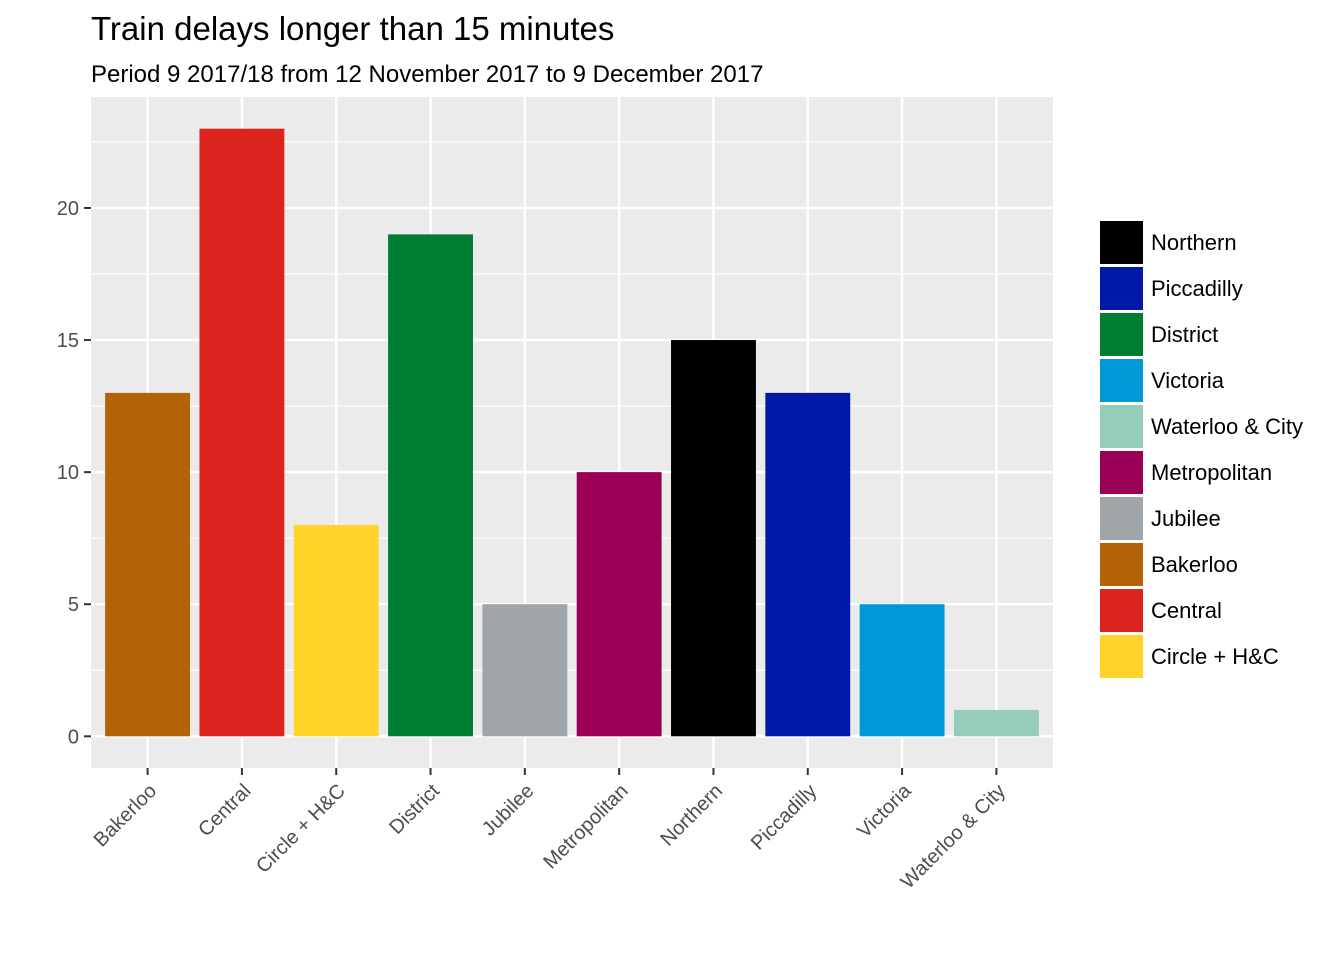 Image resolution: width=1344 pixels, height=960 pixels. What do you see at coordinates (508, 810) in the screenshot?
I see `x-tick-label: Jubilee` at bounding box center [508, 810].